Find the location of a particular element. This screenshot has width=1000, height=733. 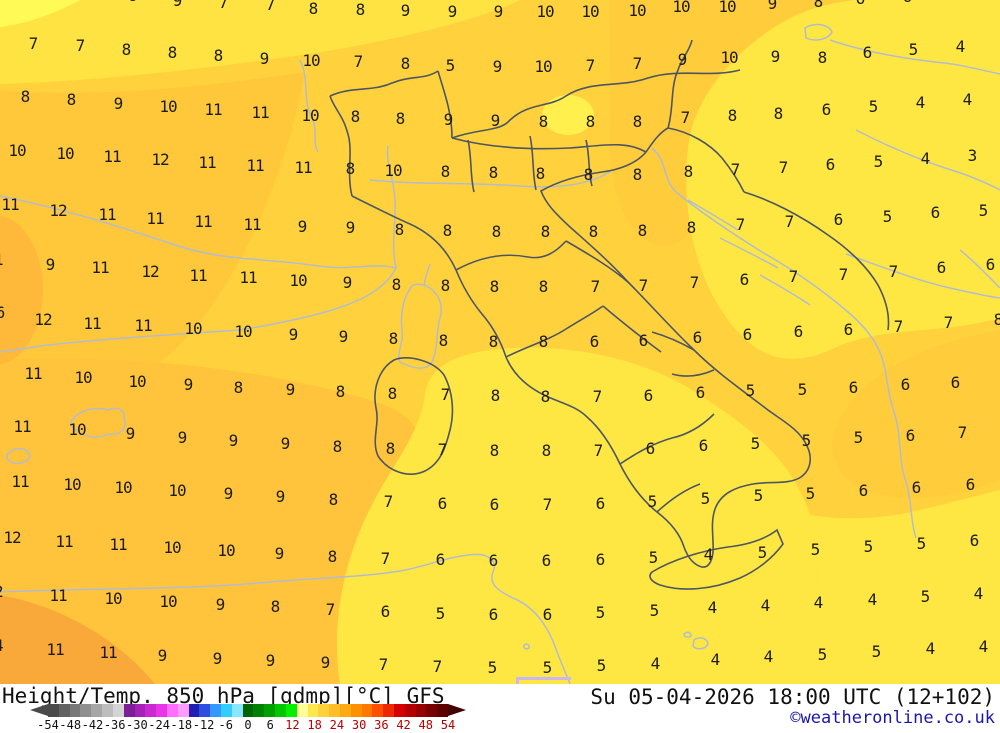

region-border-lazio is located at coordinates (583, 331).